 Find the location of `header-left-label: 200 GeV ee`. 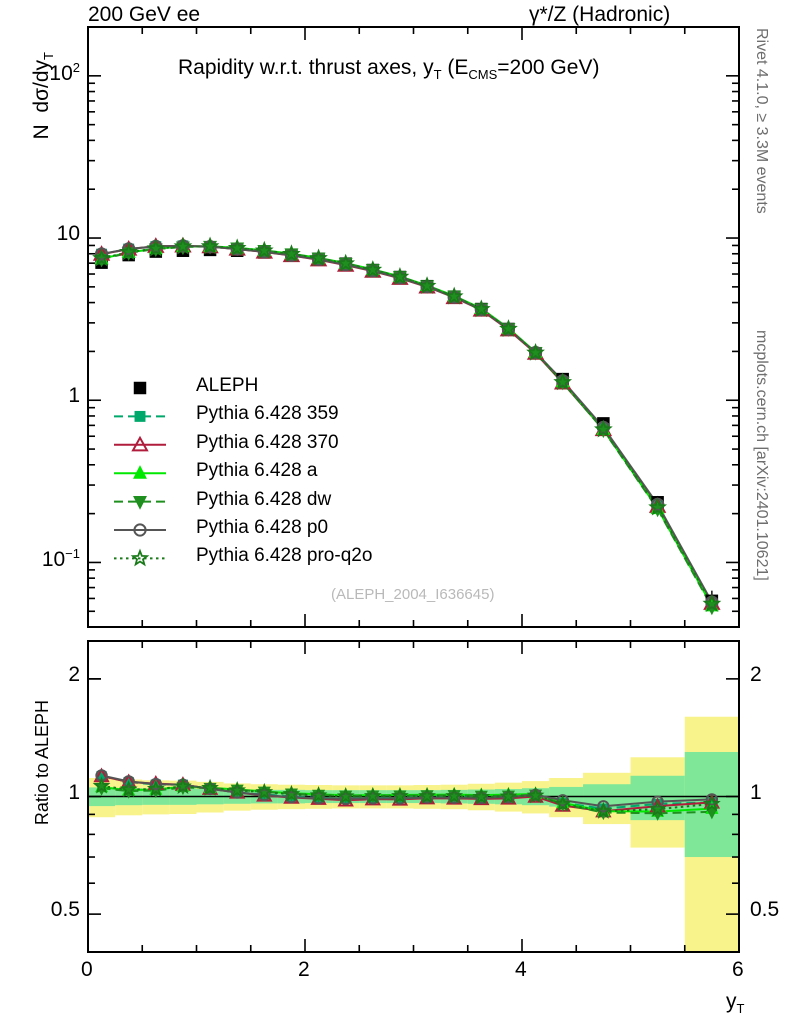

header-left-label: 200 GeV ee is located at coordinates (144, 14).